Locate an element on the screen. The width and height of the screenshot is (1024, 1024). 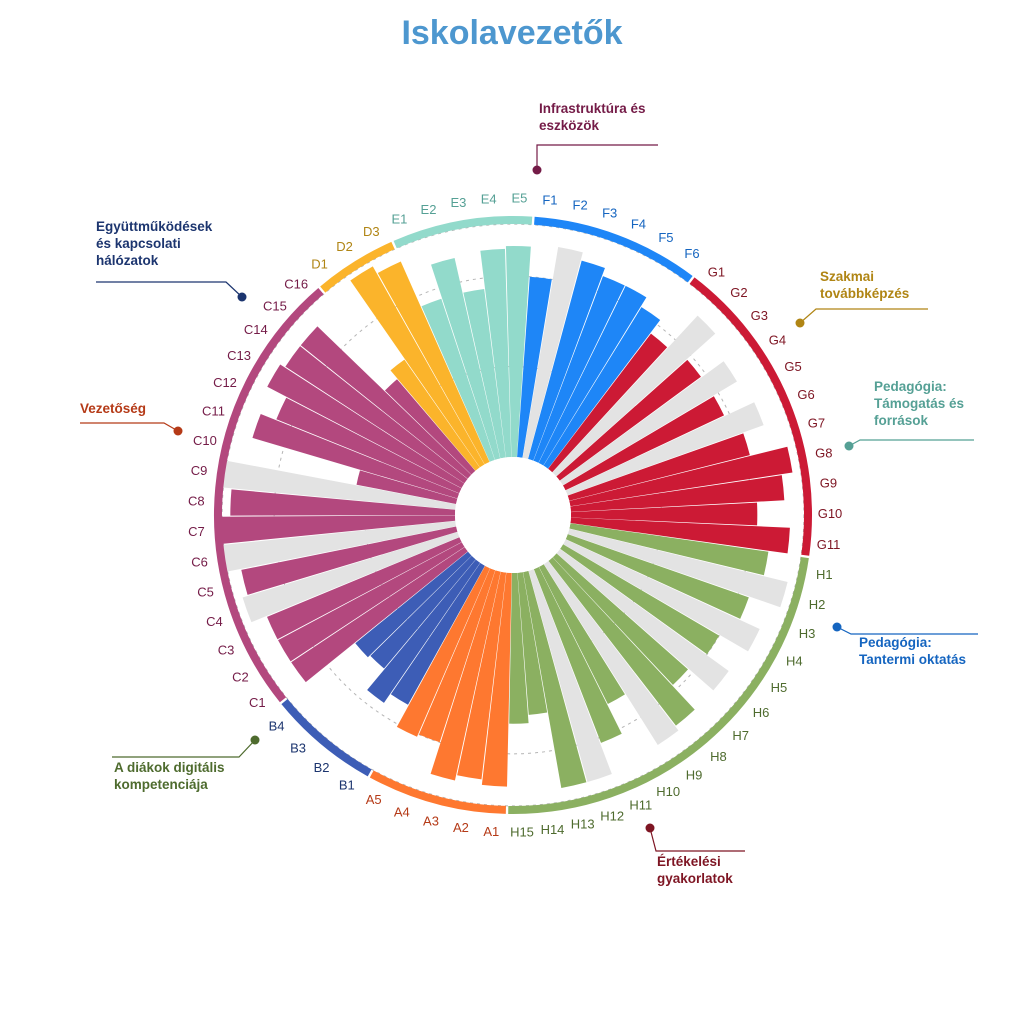
tick-H1: H1 is located at coordinates (824, 574).